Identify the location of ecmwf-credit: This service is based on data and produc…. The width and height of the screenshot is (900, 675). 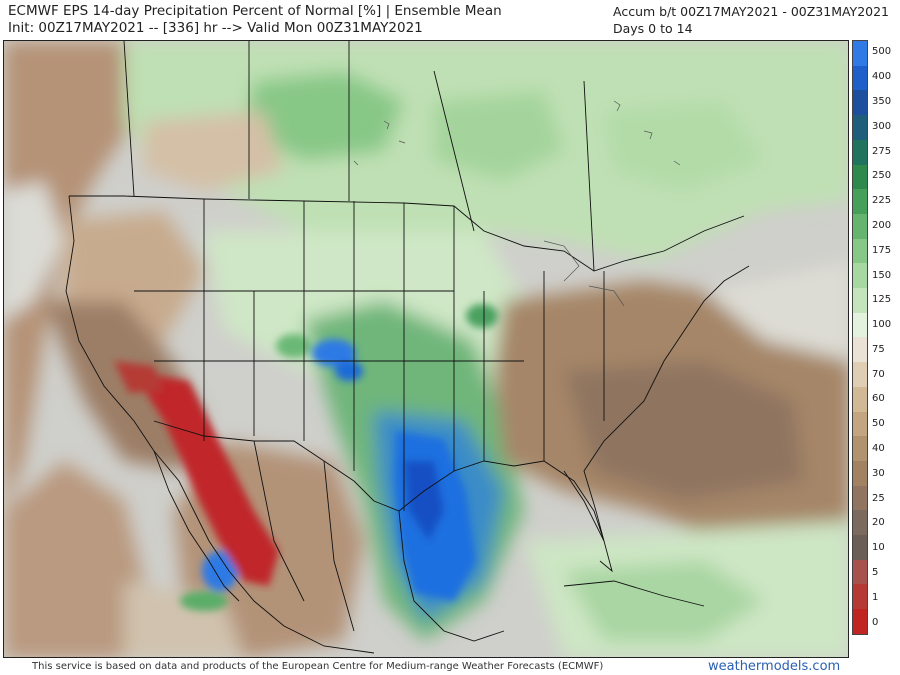
(318, 666).